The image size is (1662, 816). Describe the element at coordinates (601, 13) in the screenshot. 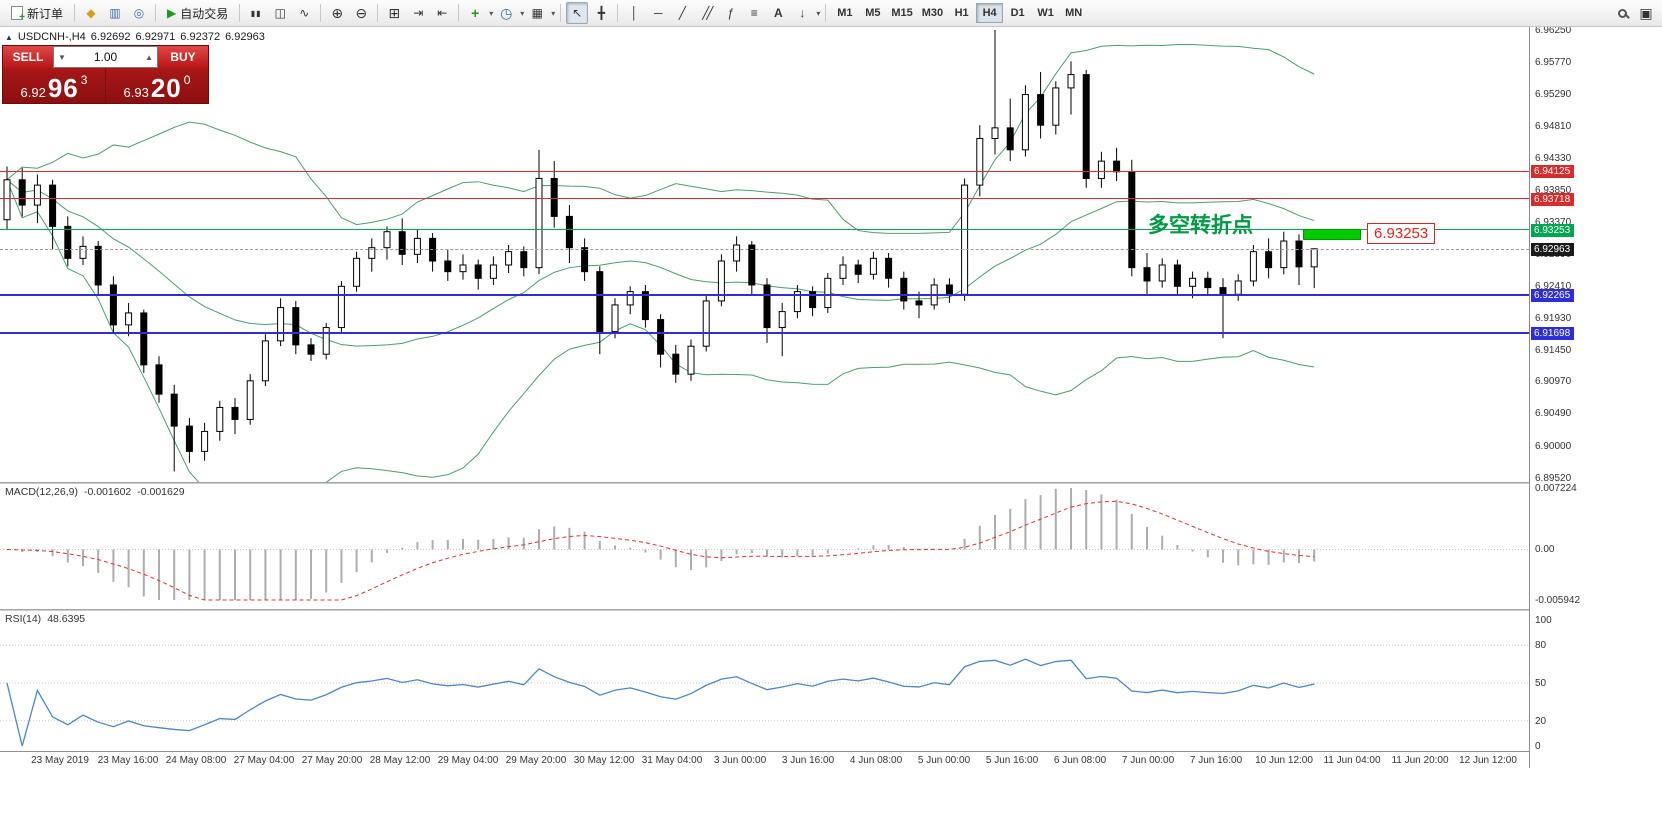

I see `crosshair-icon: ╋` at that location.